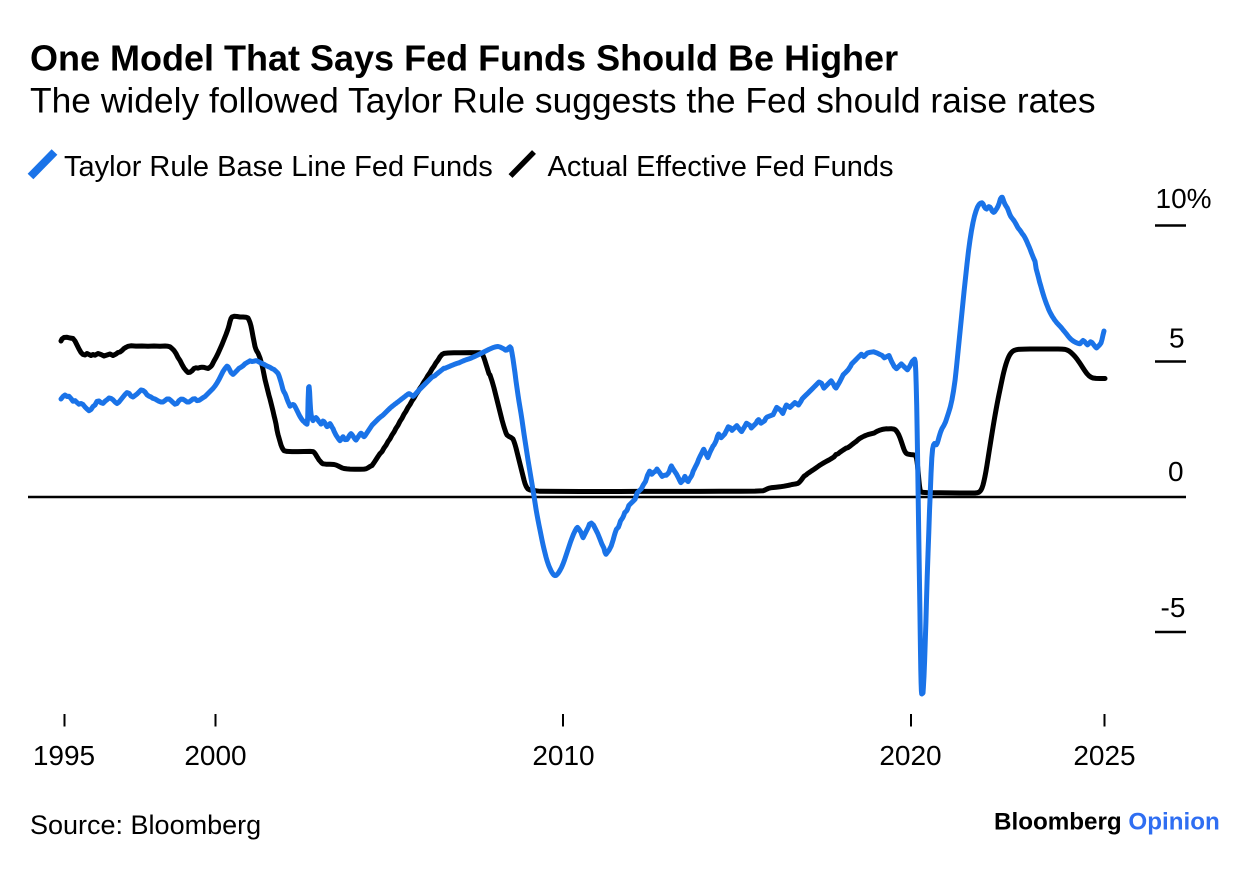  Describe the element at coordinates (1173, 607) in the screenshot. I see `svg-text: -5` at that location.